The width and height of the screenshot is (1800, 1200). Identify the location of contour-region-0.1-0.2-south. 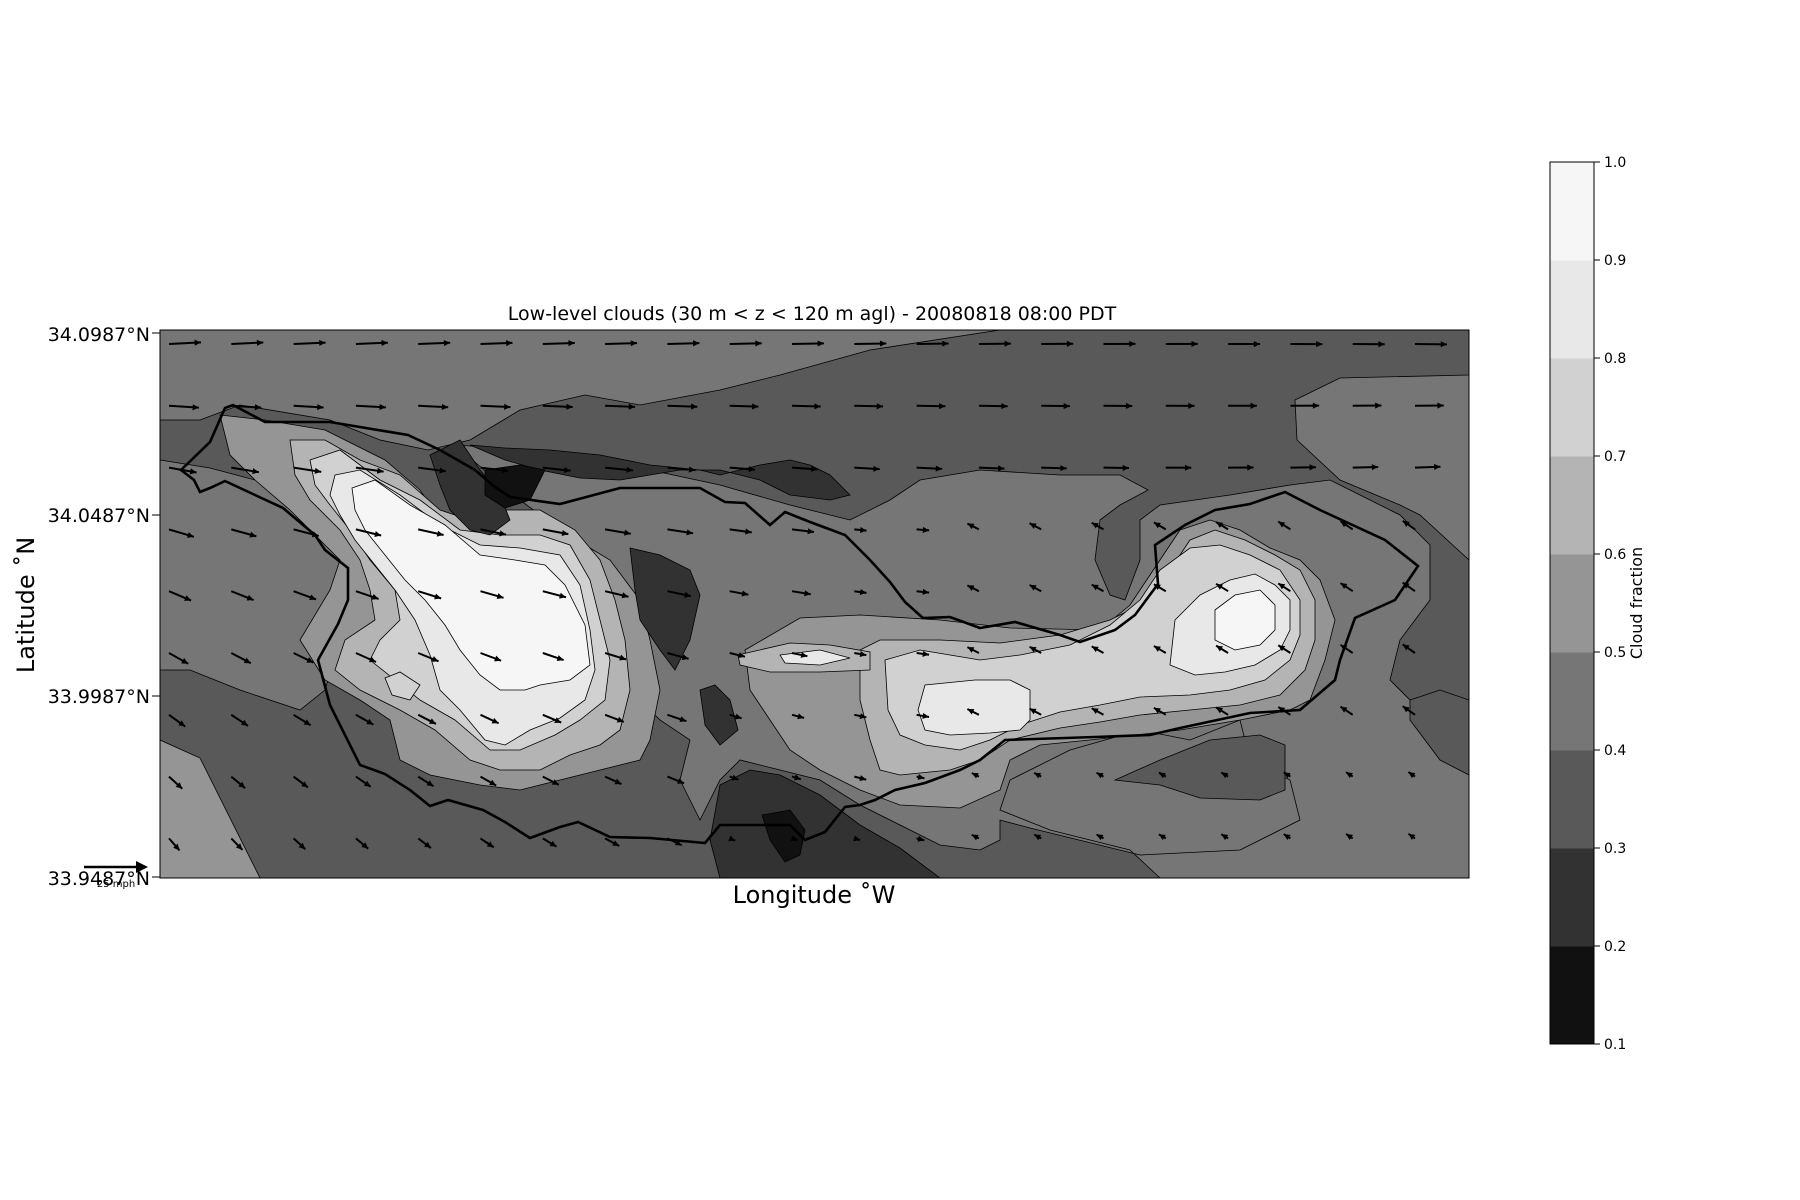
(783, 836).